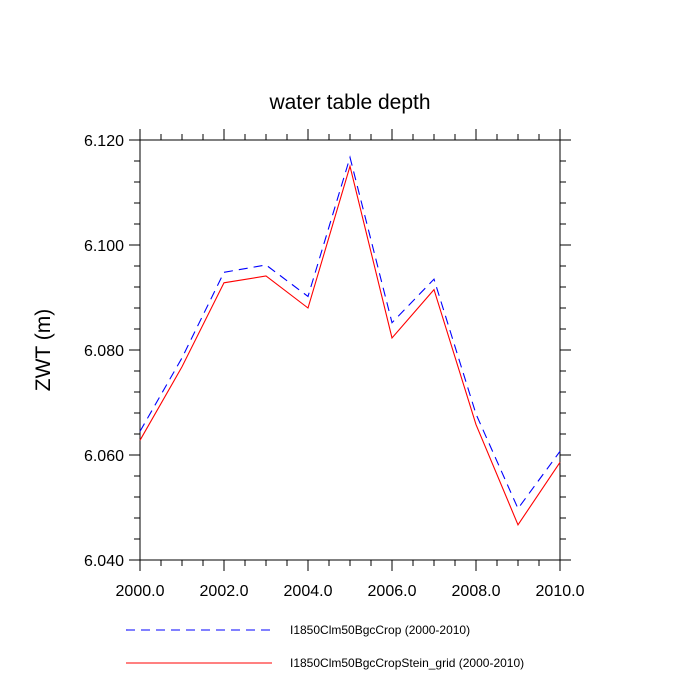 The height and width of the screenshot is (700, 700). What do you see at coordinates (349, 102) in the screenshot?
I see `chart-title: water table depth` at bounding box center [349, 102].